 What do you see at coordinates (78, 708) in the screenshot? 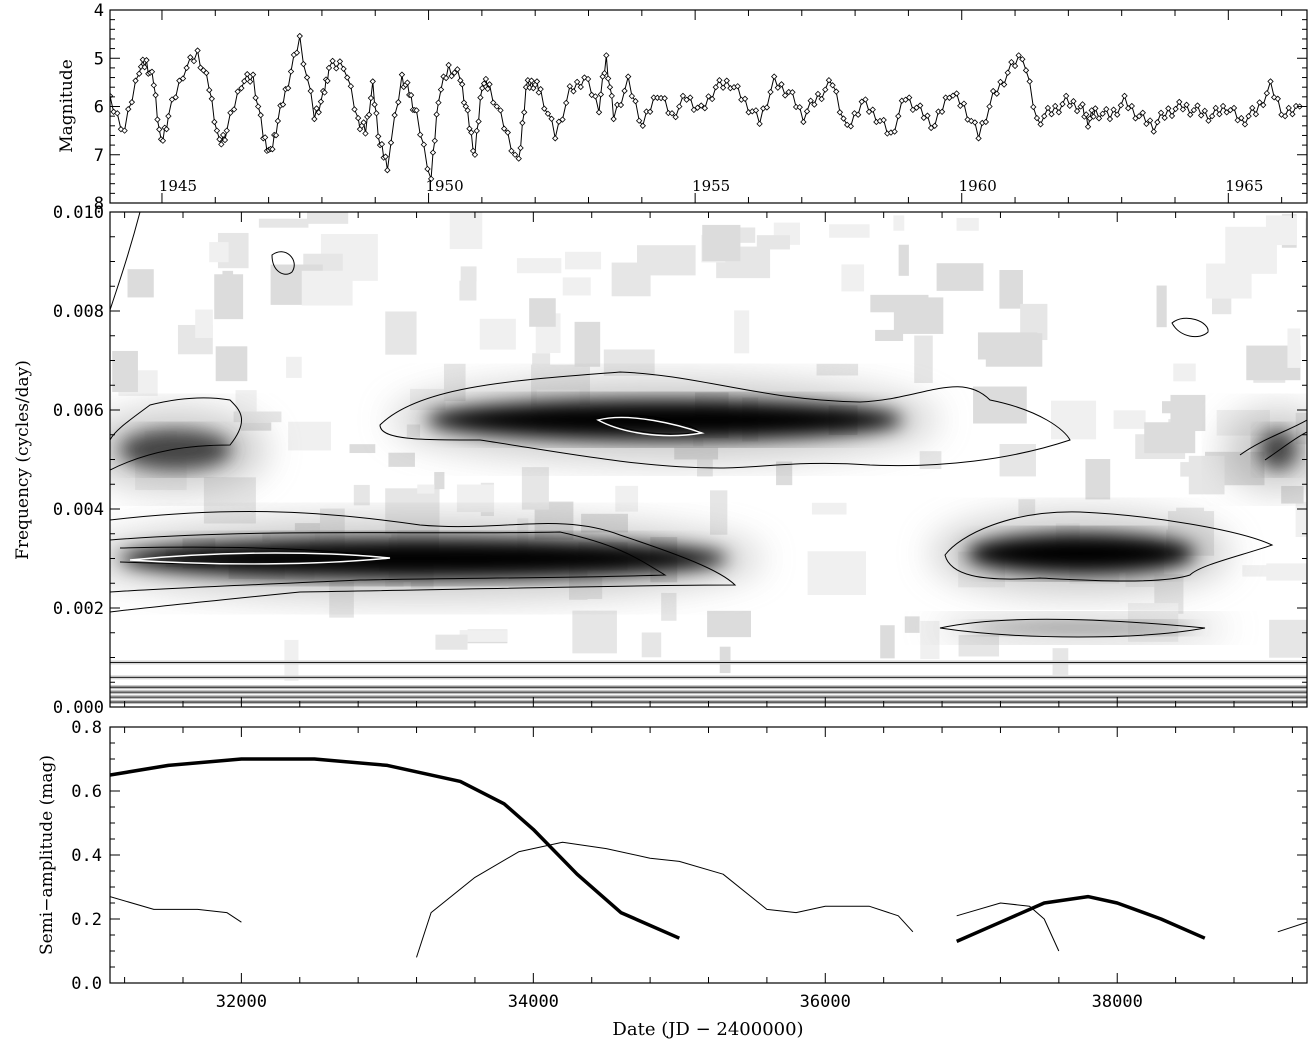
I see `frequency-tick-label: 0.000` at bounding box center [78, 708].